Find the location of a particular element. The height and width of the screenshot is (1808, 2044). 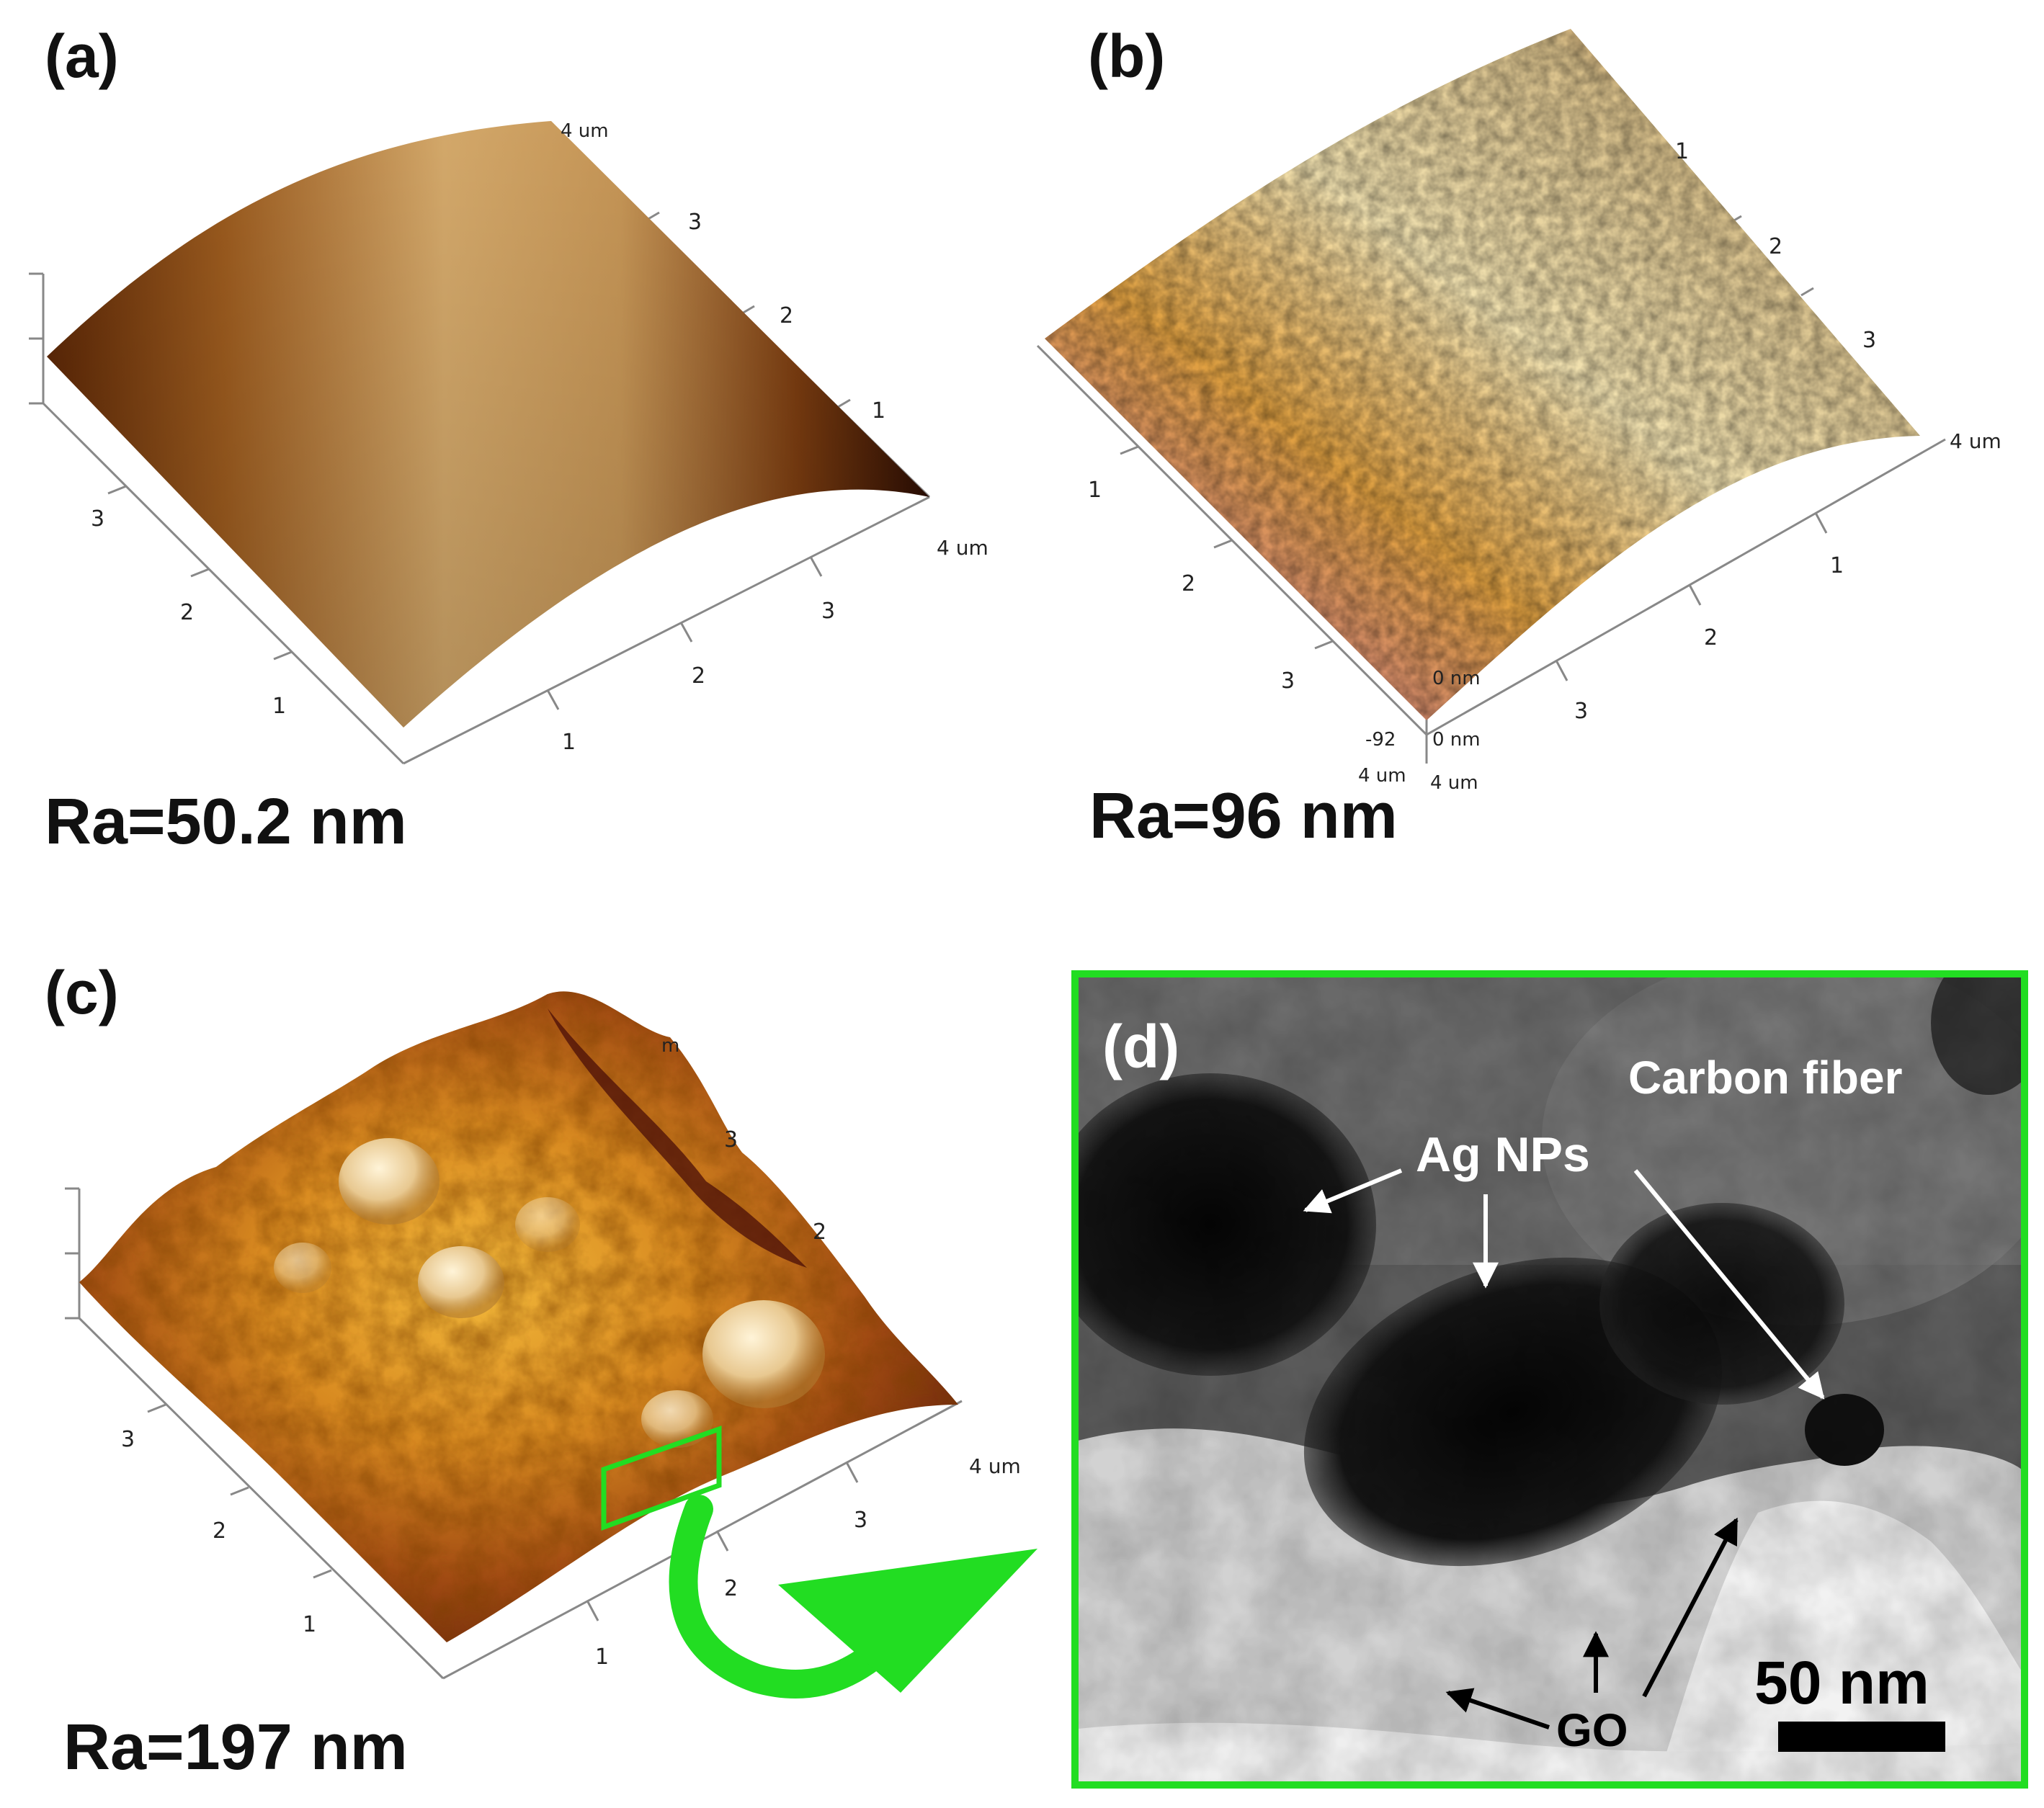

panel-d-label-ag-nps: Ag NPs is located at coordinates (1503, 1154).